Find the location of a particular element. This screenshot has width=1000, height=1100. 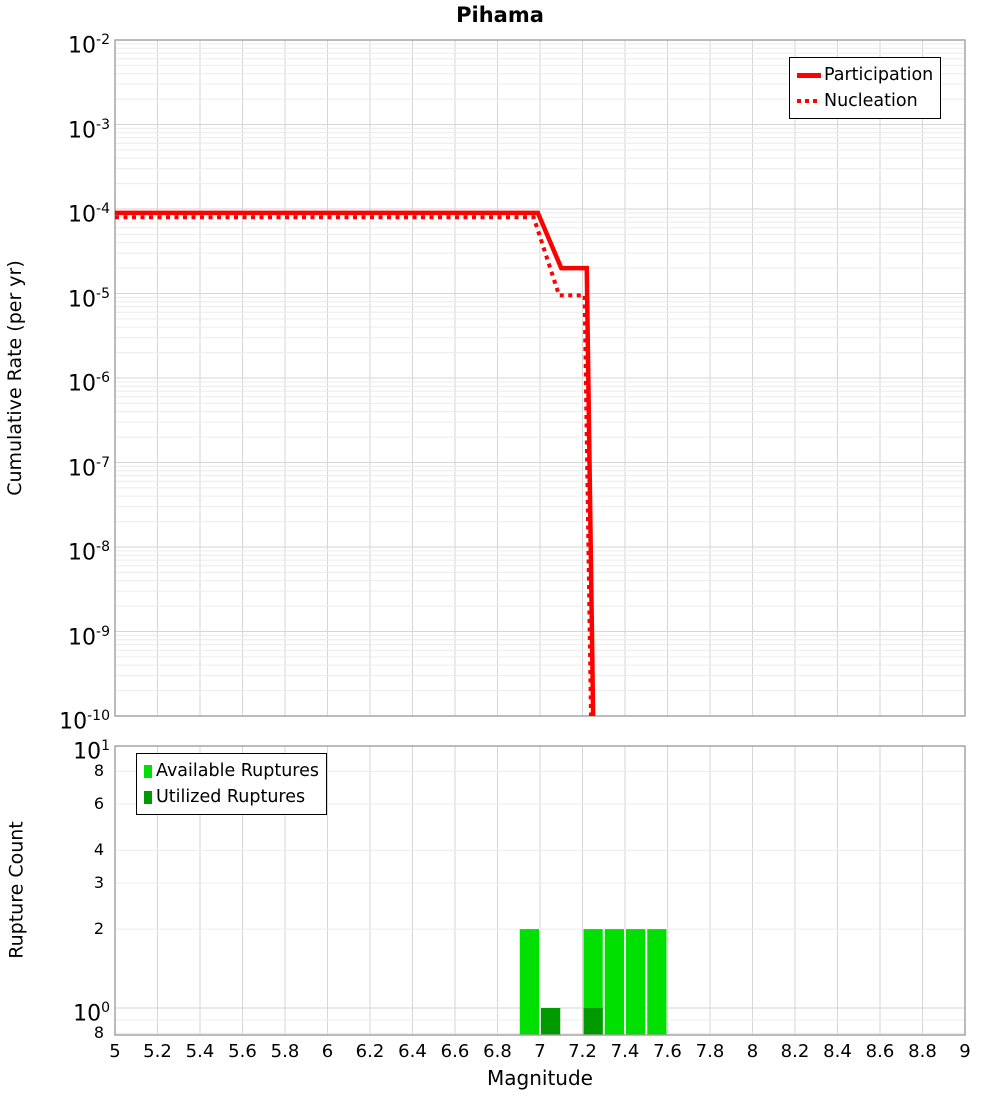

participation-line-swatch is located at coordinates (809, 75).